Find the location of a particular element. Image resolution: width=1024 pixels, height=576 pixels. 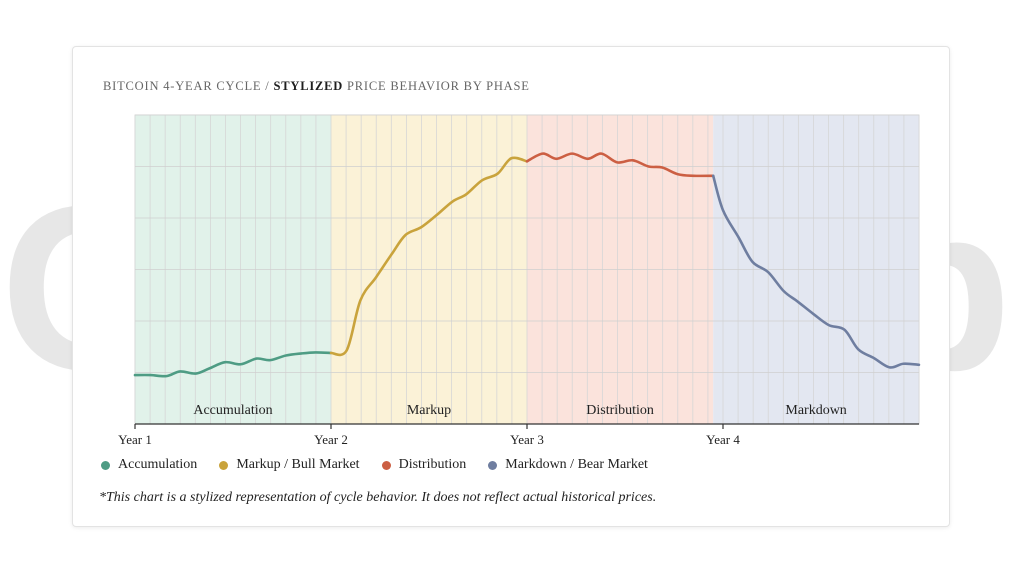

phase-label-distribution: Distribution is located at coordinates (620, 410).